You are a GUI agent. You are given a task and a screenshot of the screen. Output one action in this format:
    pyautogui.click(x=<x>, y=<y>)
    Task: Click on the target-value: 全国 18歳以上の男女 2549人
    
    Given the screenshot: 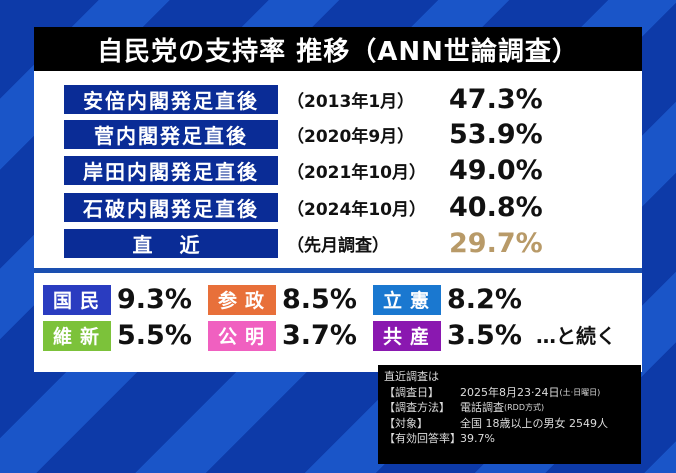 What is the action you would take?
    pyautogui.click(x=534, y=423)
    